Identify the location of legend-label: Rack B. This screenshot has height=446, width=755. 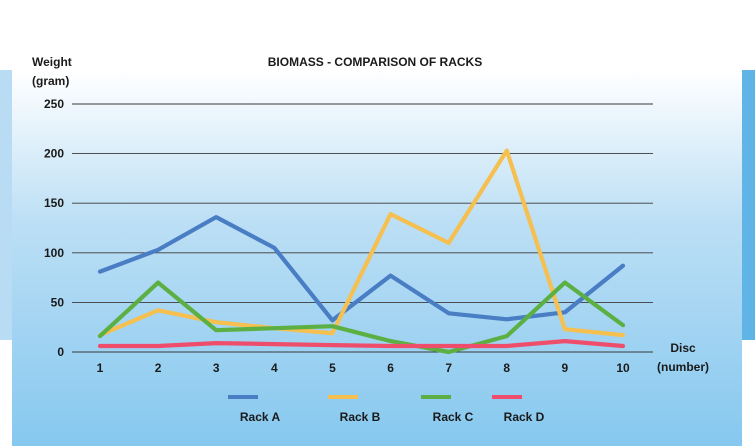
(360, 417).